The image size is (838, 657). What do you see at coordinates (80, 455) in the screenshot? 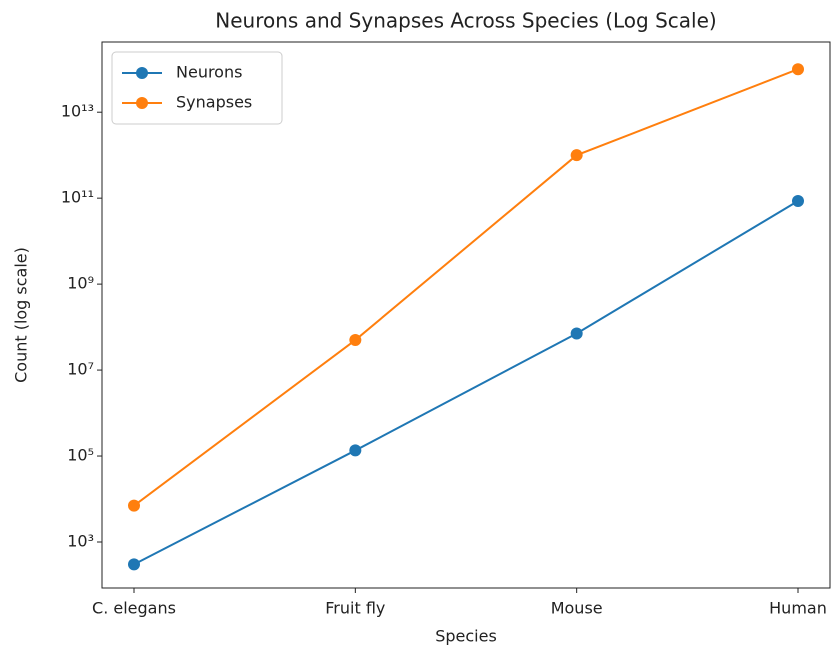
I see `y-tick-label: 10⁵` at bounding box center [80, 455].